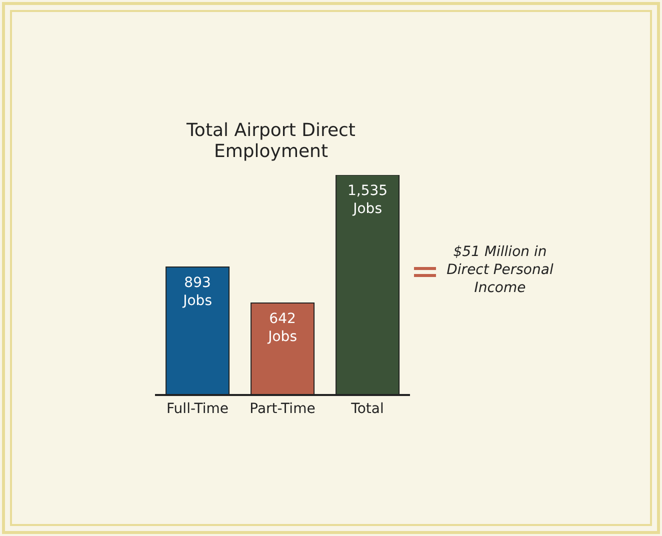  Describe the element at coordinates (282, 327) in the screenshot. I see `data-label: 642 Jobs` at that location.